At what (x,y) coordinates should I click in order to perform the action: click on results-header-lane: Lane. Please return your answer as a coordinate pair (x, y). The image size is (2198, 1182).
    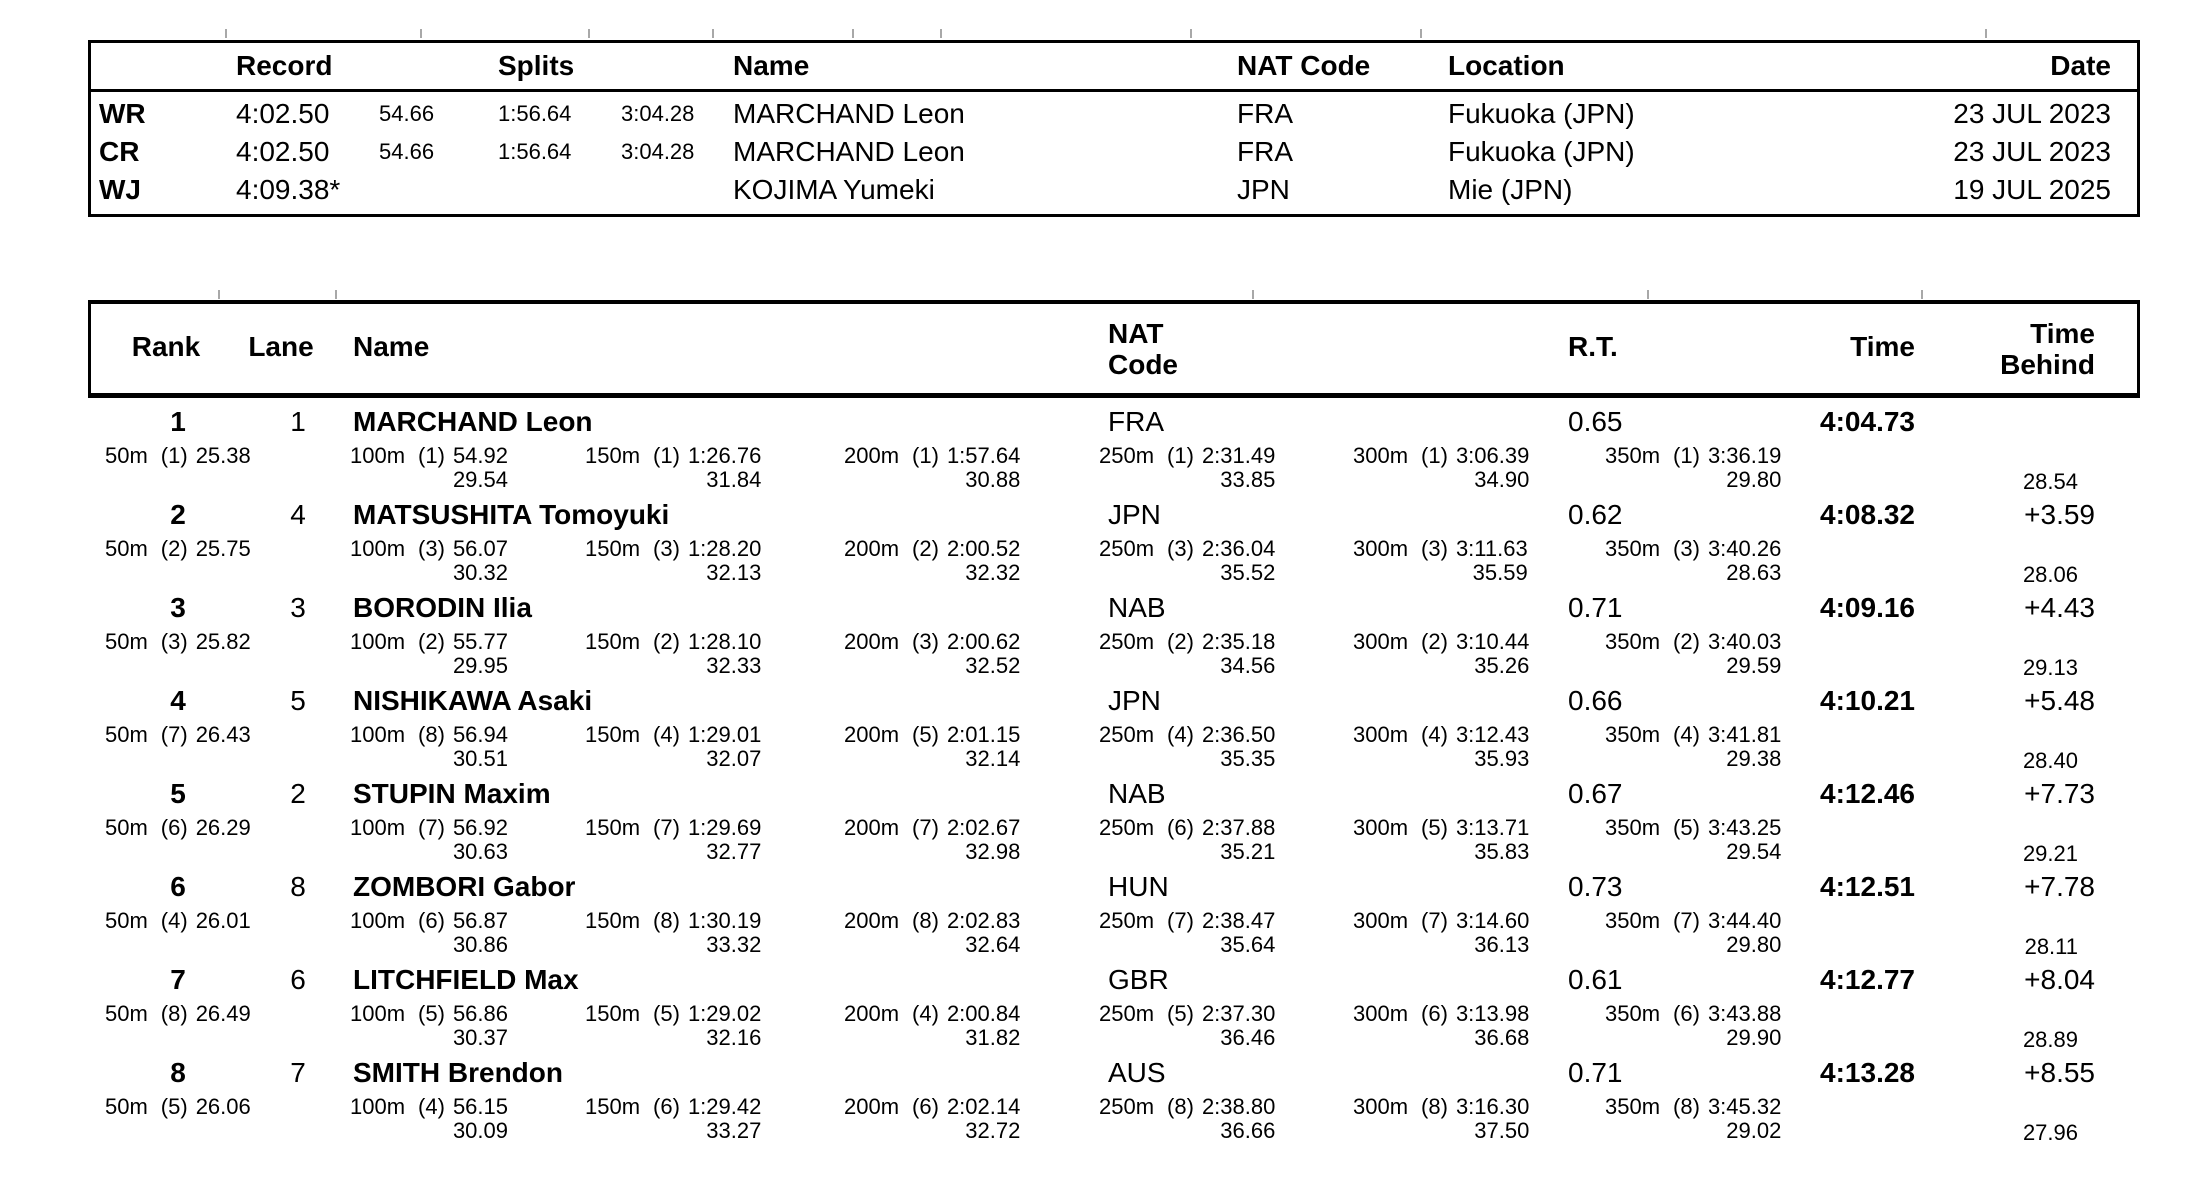
    Looking at the image, I should click on (281, 346).